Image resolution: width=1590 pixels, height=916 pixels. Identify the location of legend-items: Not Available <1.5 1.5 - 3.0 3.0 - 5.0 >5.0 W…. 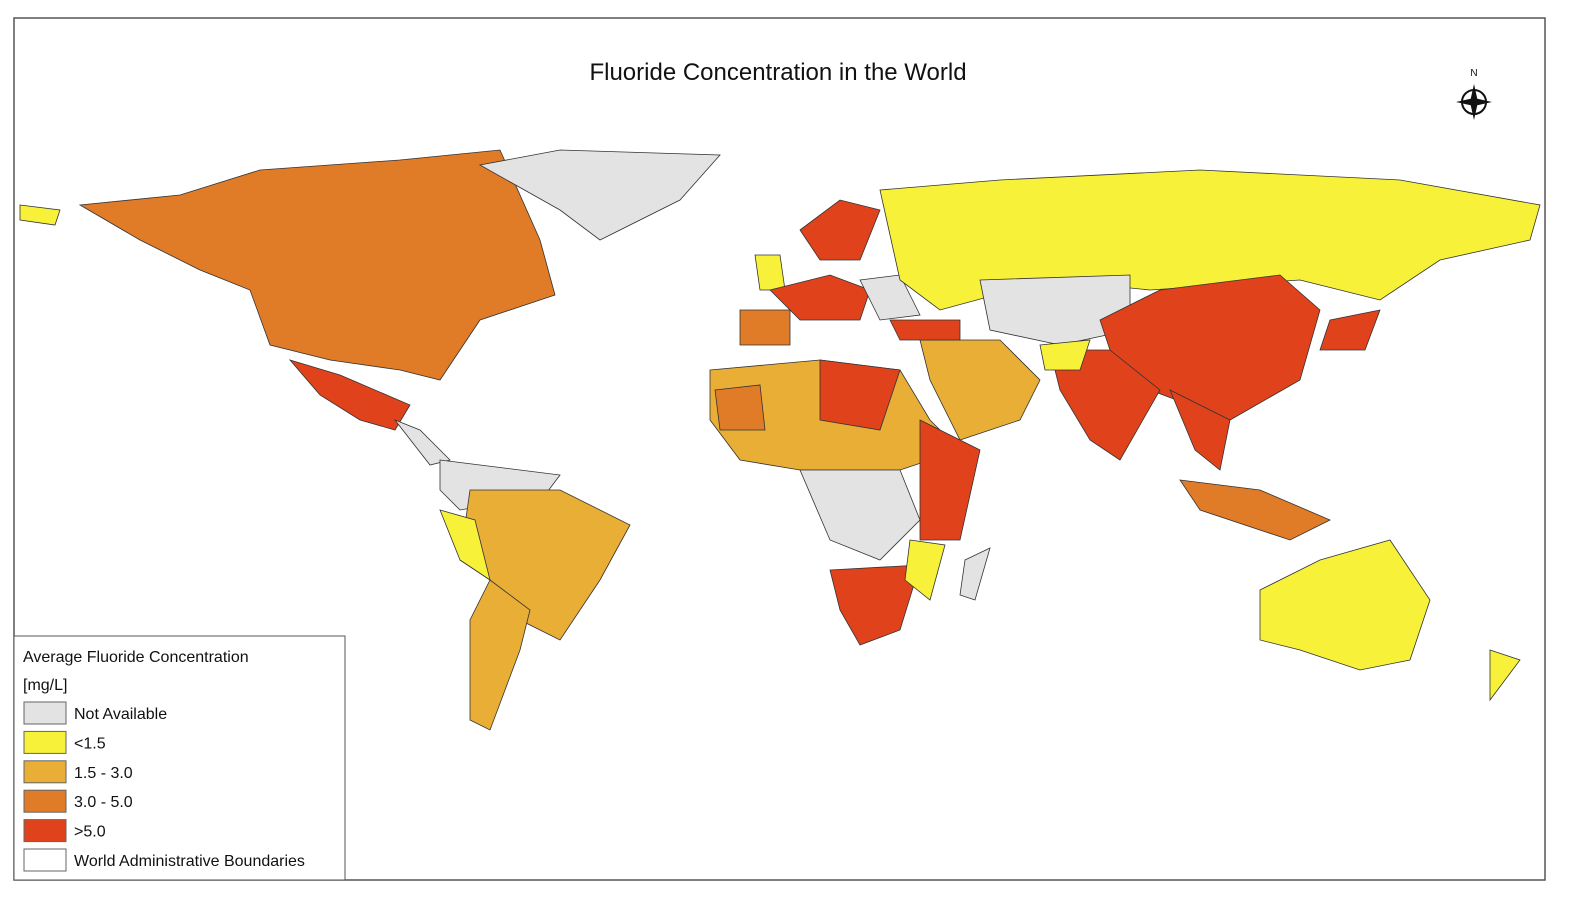
(164, 786).